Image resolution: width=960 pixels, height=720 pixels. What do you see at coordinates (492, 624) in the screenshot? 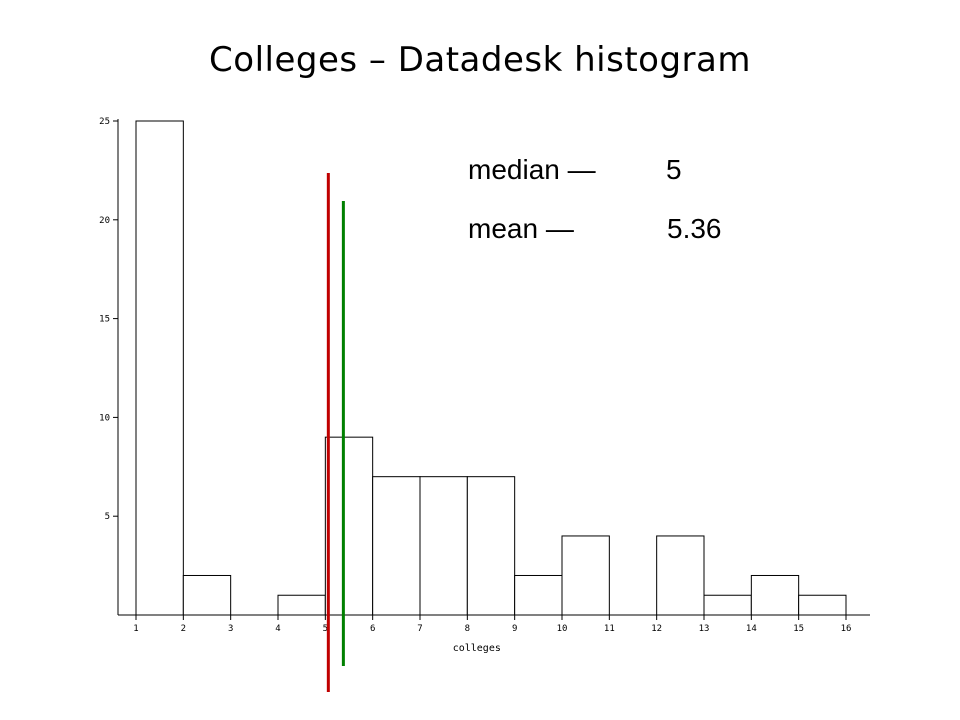
I see `x-ticks: 1 2 3 4 5 6 7 8 9 10 11 12 13 14 15 16` at bounding box center [492, 624].